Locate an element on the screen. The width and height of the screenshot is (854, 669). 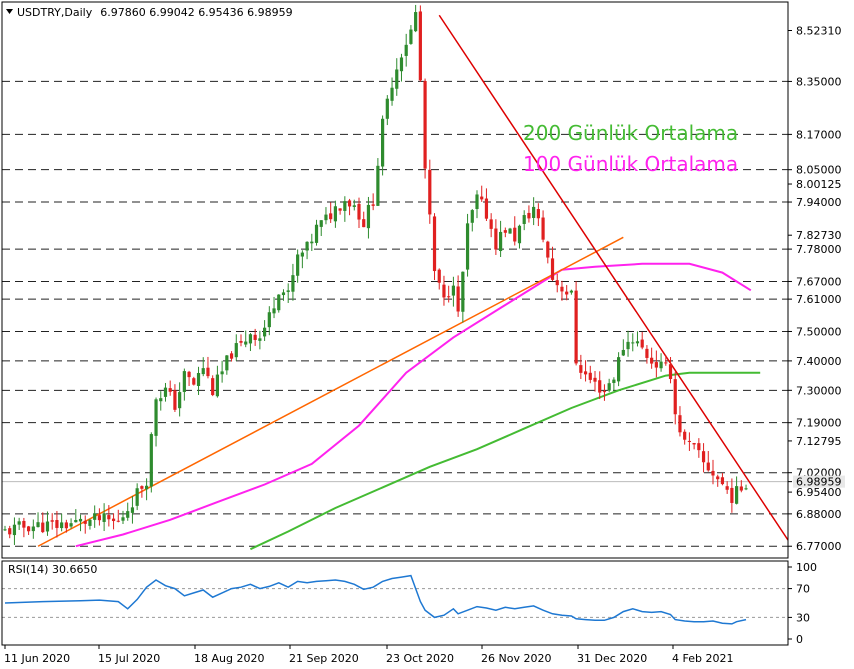
rsi-tick: 100 is located at coordinates (802, 567).